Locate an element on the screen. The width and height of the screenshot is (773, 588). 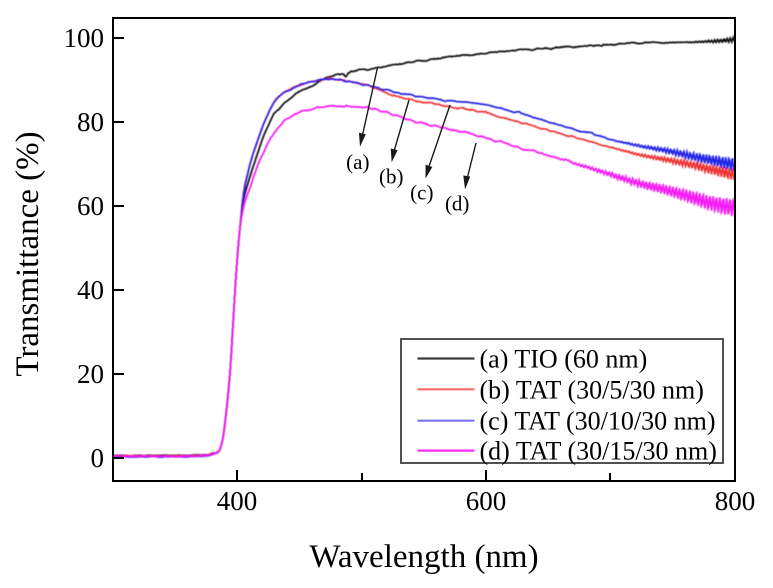
svg-text: (c) is located at coordinates (421, 192).